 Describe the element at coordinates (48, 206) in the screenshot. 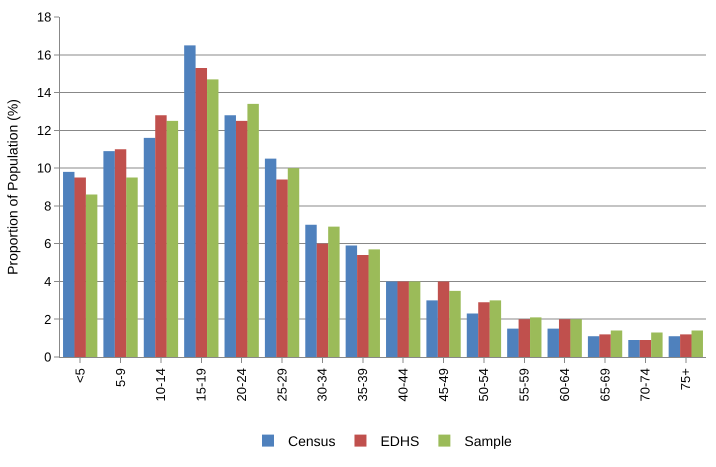

I see `y-tick-label: 8` at that location.